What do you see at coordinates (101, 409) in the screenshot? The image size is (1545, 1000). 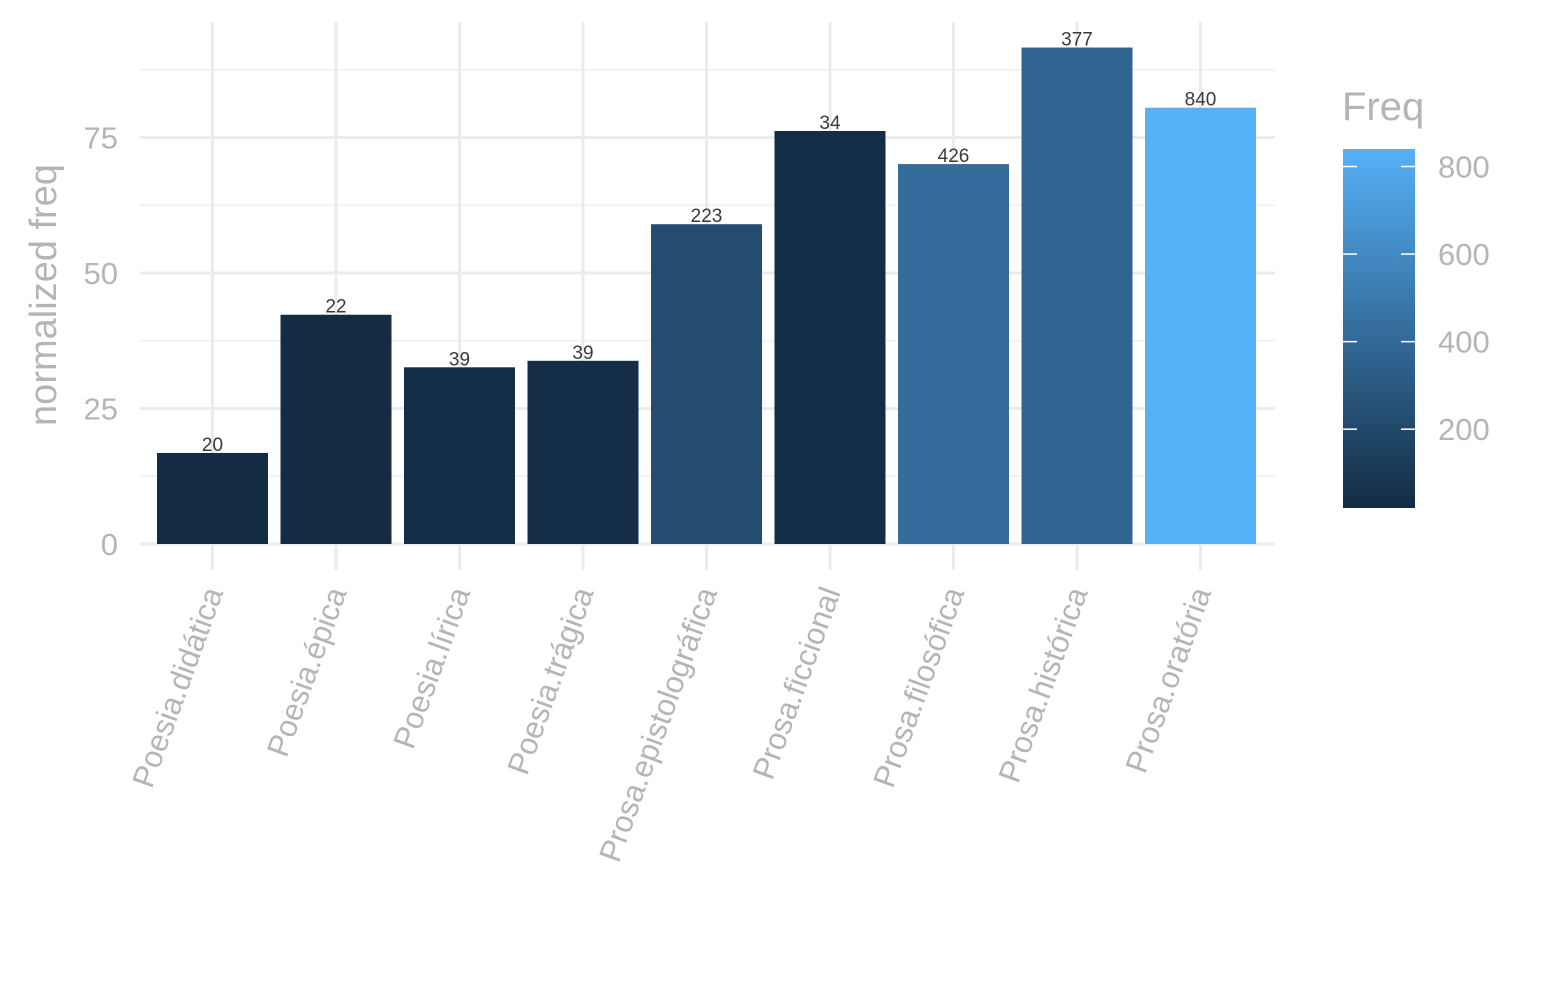 I see `y-tick-label: 25` at bounding box center [101, 409].